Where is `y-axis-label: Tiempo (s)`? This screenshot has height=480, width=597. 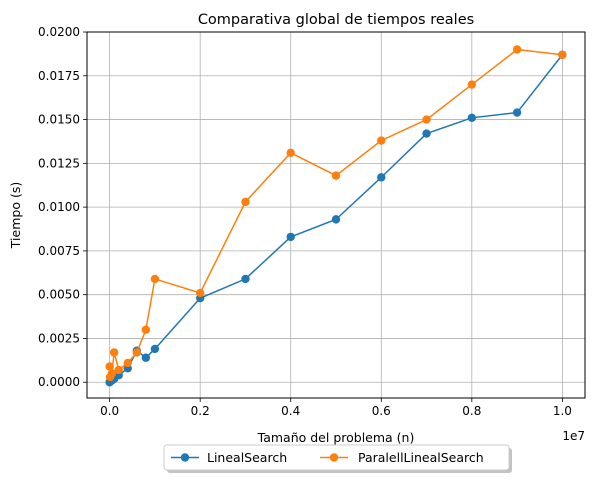 y-axis-label: Tiempo (s) is located at coordinates (15, 215).